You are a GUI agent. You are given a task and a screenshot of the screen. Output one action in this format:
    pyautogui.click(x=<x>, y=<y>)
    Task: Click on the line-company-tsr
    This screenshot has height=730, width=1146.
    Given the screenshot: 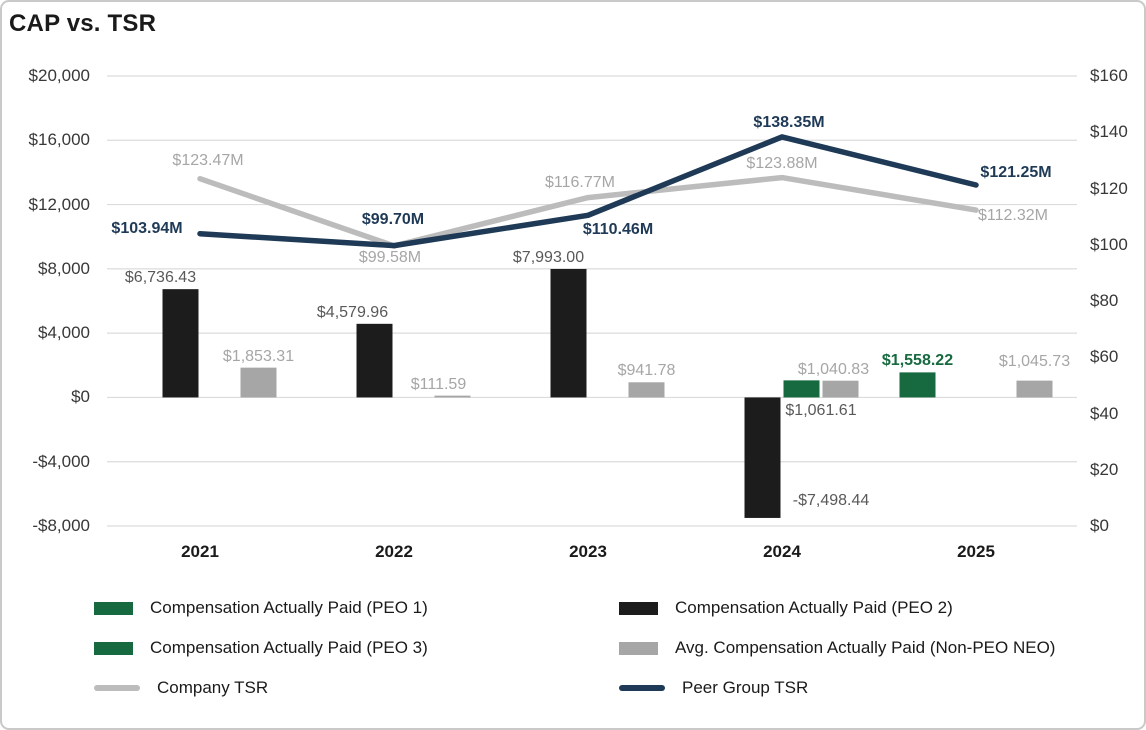 What is the action you would take?
    pyautogui.click(x=588, y=211)
    